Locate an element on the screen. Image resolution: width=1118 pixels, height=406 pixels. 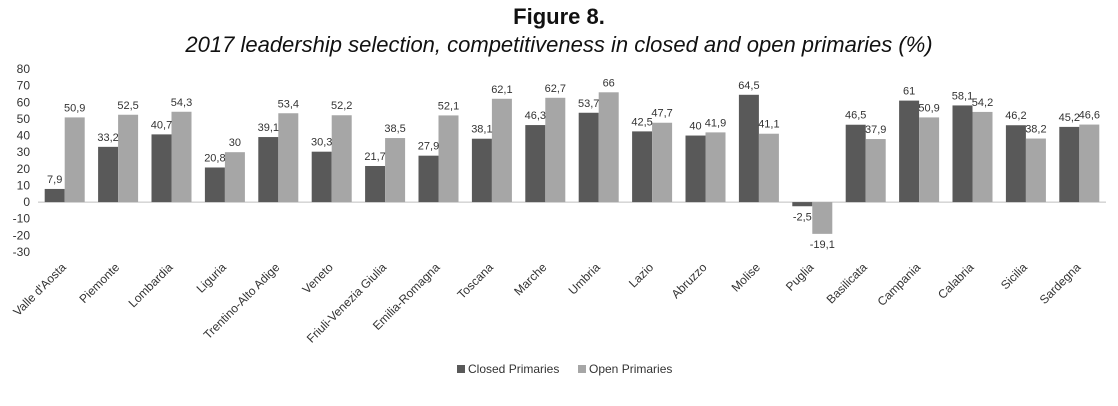
y-tick-label: -20 is located at coordinates (22, 235).